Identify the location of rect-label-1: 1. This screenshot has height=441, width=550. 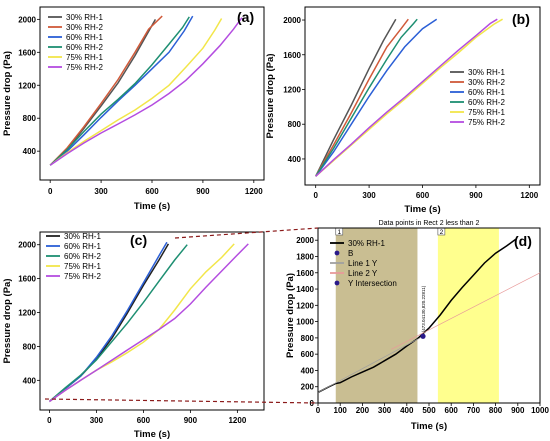
(339, 232).